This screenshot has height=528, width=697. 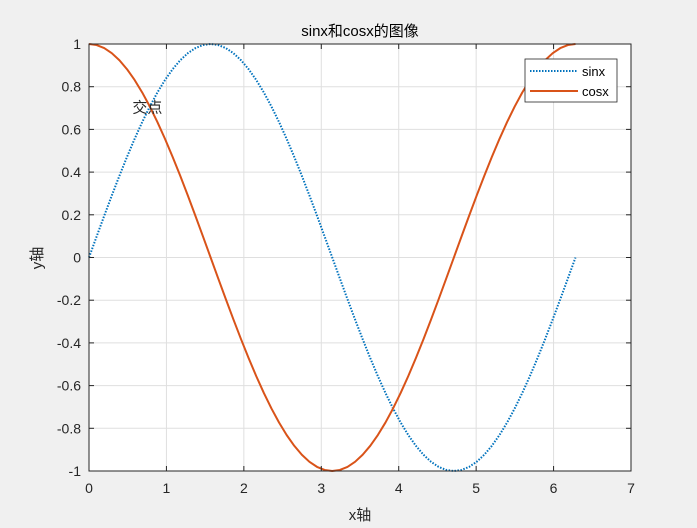 I want to click on y-tick-labels: 1 0.8 0.6 0.4 0.2 0 -0.2 -0.4 -0.6 -0.8 -1, so click(x=69, y=257).